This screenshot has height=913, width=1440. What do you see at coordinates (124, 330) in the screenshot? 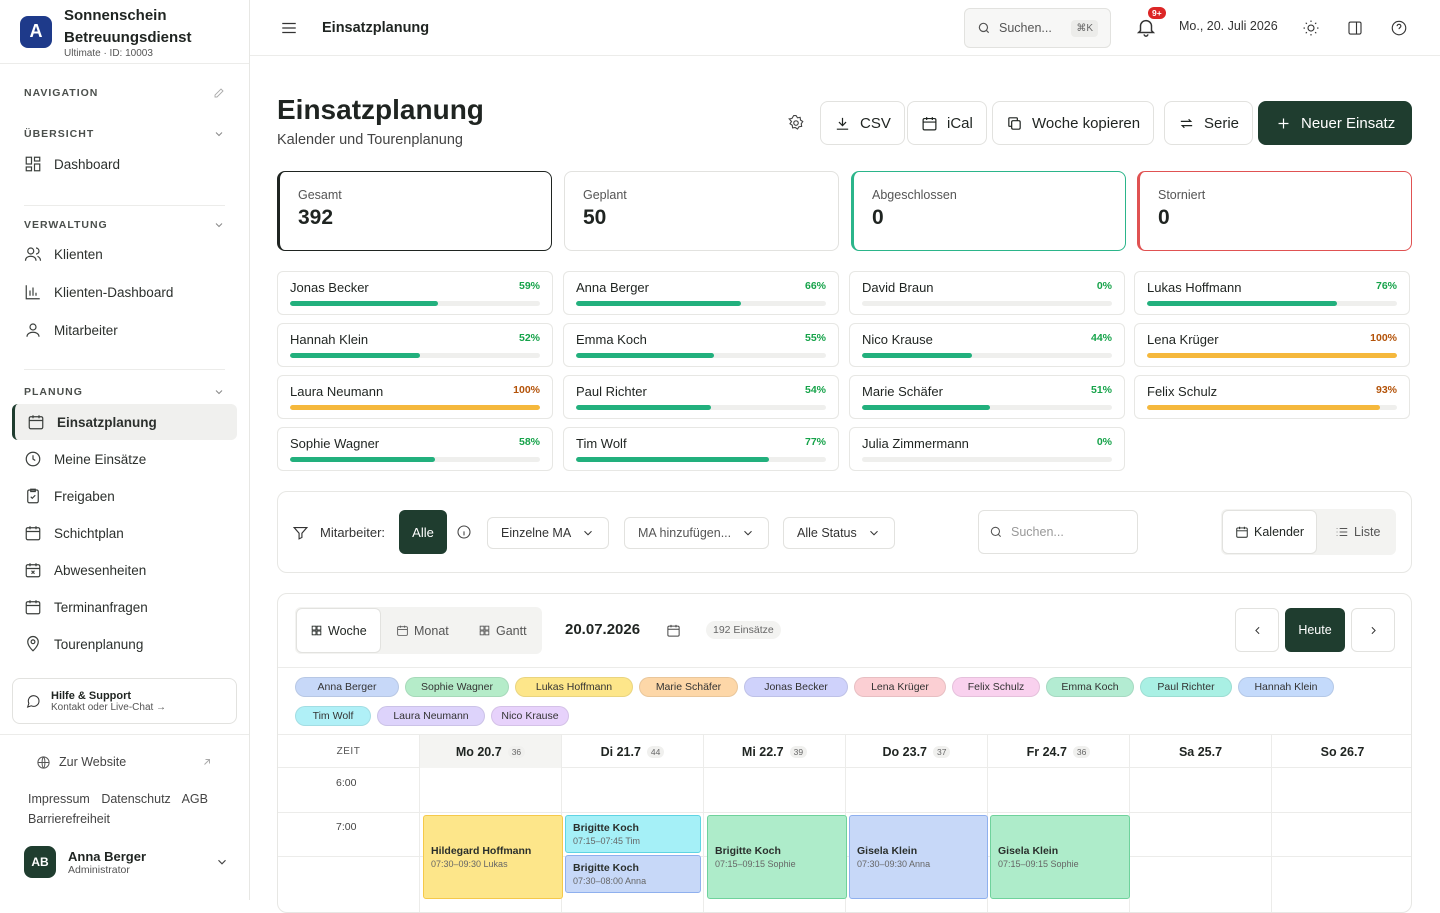
I see `sidebar-item-mitarbeiter: Mitarbeiter` at bounding box center [124, 330].